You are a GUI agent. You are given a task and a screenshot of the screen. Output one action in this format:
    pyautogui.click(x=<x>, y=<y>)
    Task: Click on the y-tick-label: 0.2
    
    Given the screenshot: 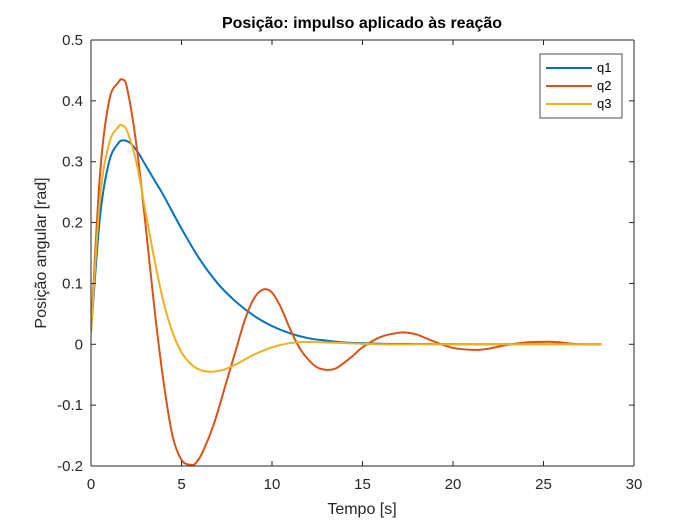 What is the action you would take?
    pyautogui.click(x=72, y=223)
    